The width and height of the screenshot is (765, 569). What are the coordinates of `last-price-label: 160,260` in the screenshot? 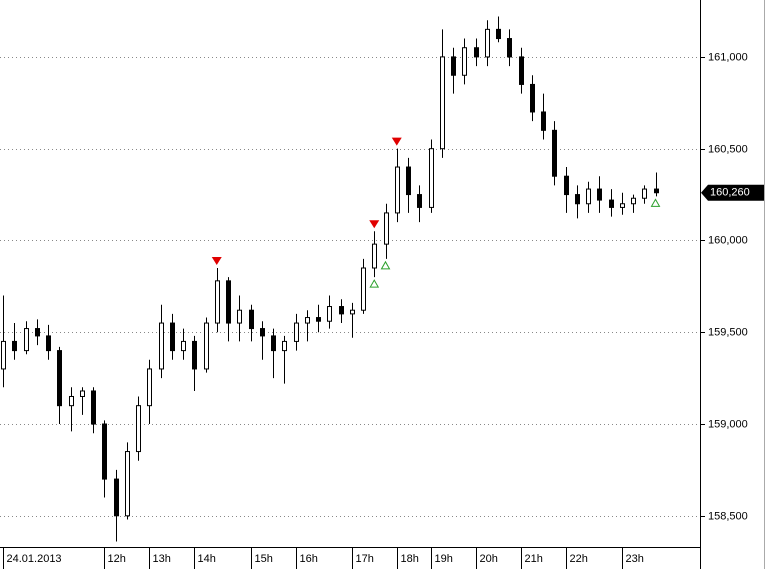 It's located at (730, 193).